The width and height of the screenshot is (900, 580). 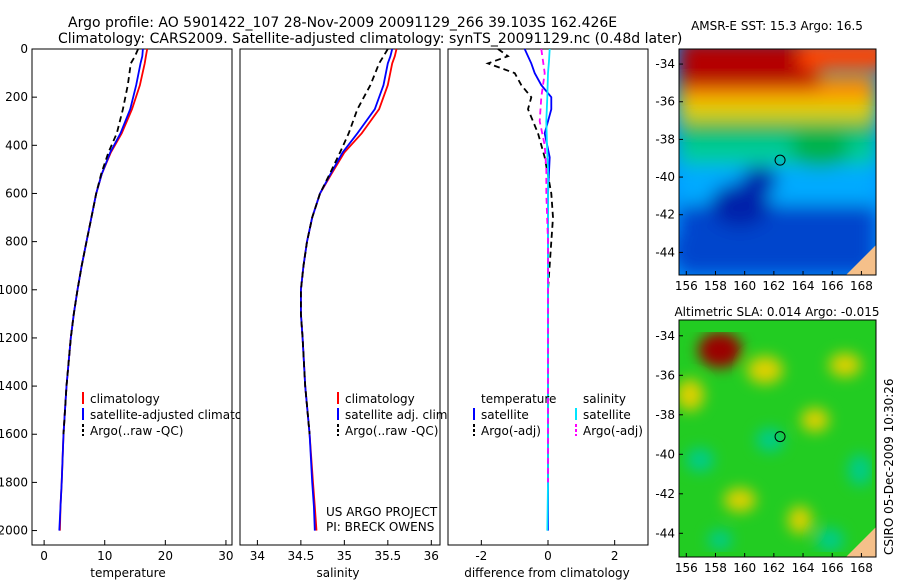 I want to click on sla-map-title: Altimetric SLA: 0.014 Argo: -0.015, so click(x=776, y=312).